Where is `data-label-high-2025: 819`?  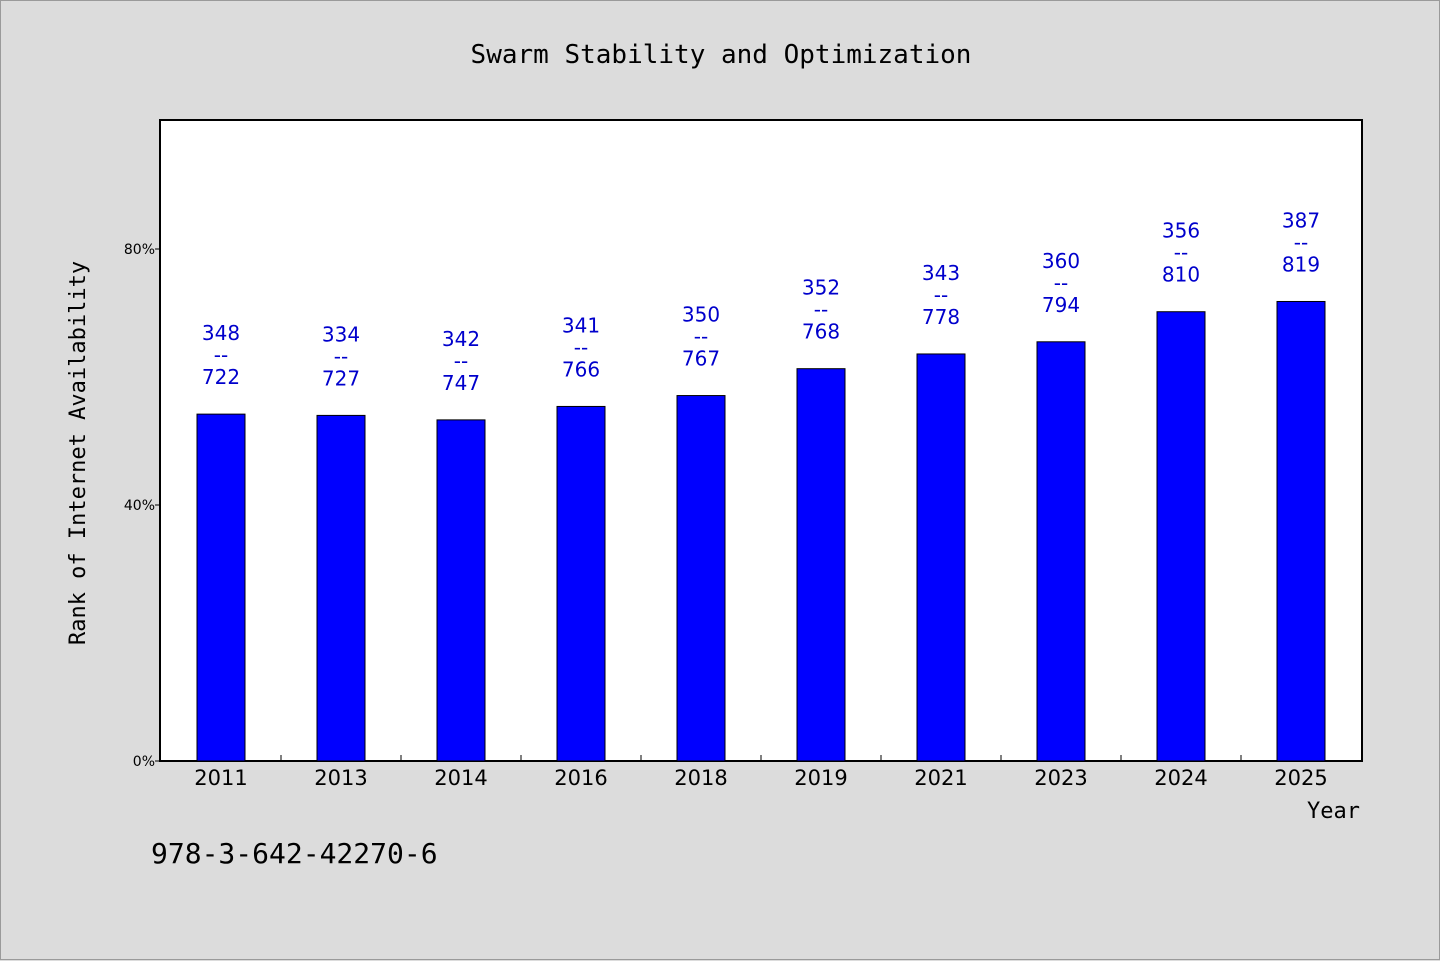
data-label-high-2025: 819 is located at coordinates (1301, 264).